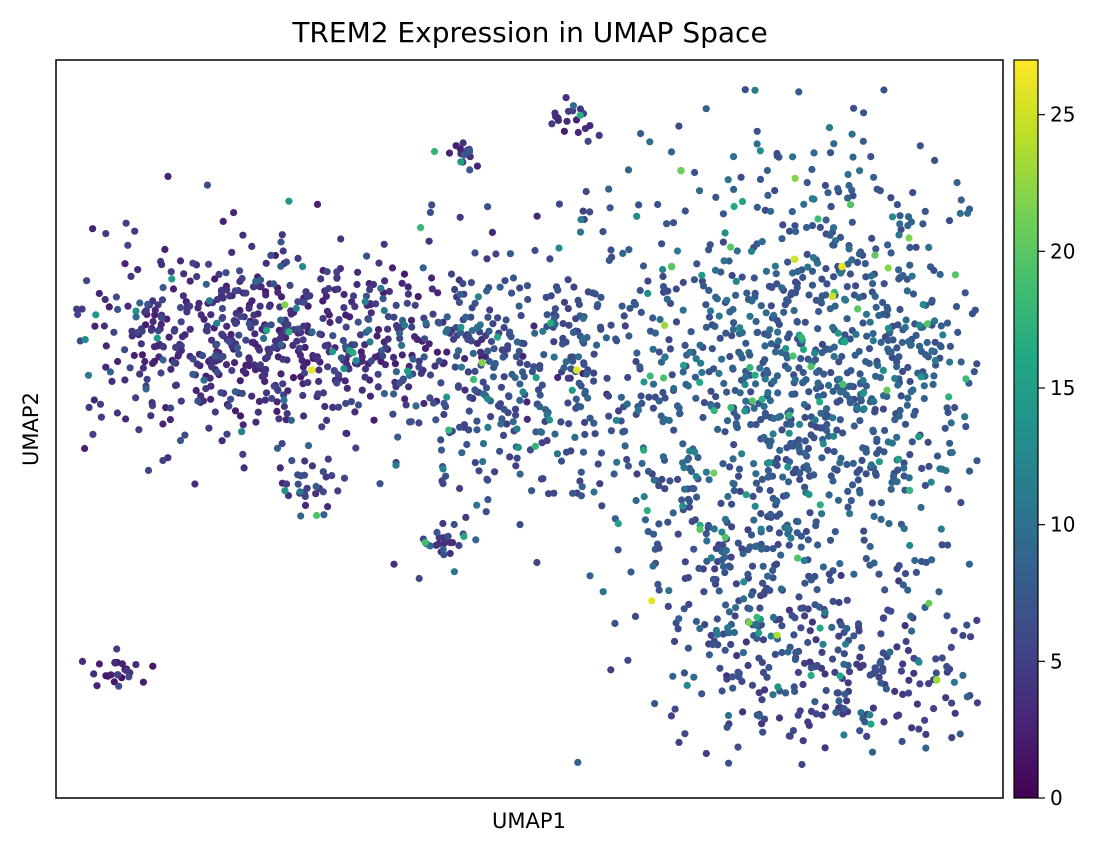 The height and width of the screenshot is (854, 1110). Describe the element at coordinates (311, 370) in the screenshot. I see `scatter-point-high` at that location.